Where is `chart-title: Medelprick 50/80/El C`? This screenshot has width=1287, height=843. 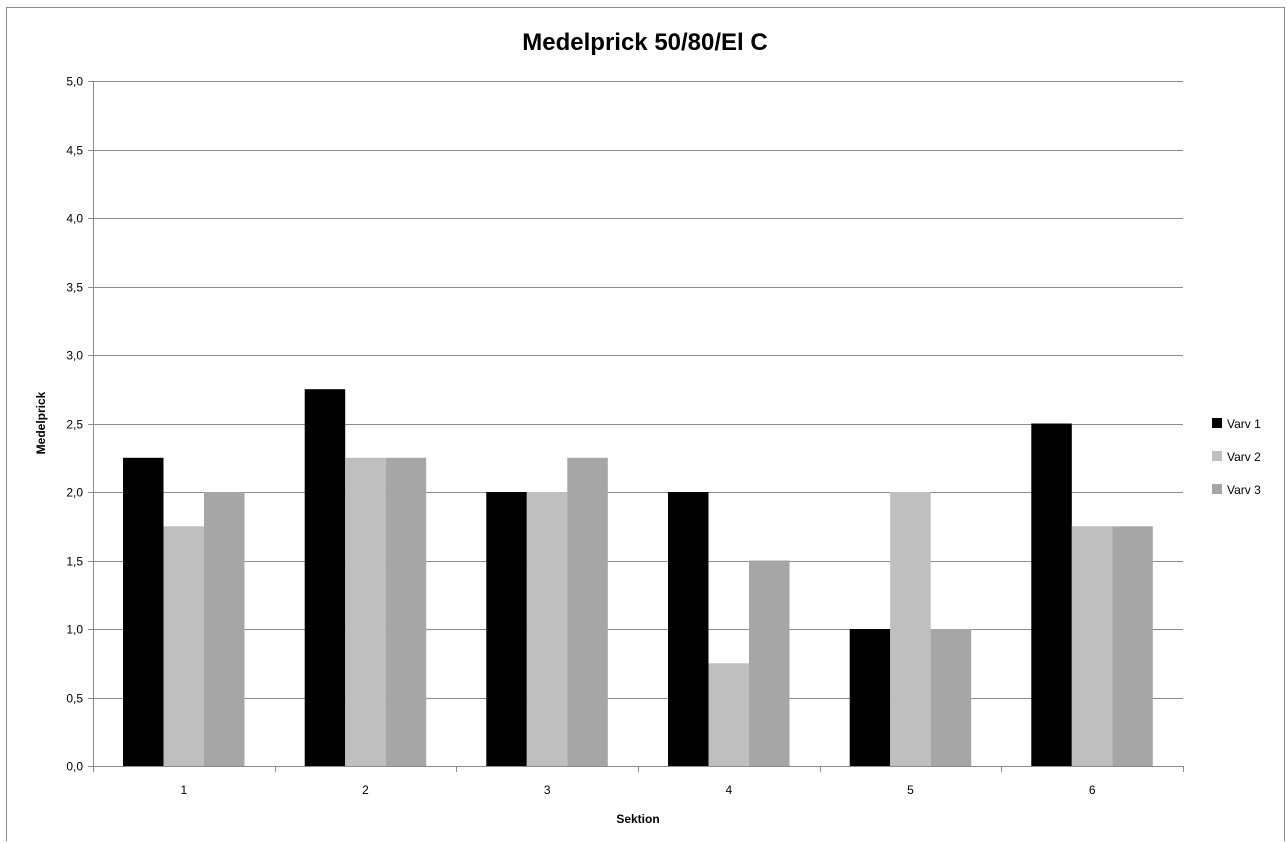 chart-title: Medelprick 50/80/El C is located at coordinates (644, 42).